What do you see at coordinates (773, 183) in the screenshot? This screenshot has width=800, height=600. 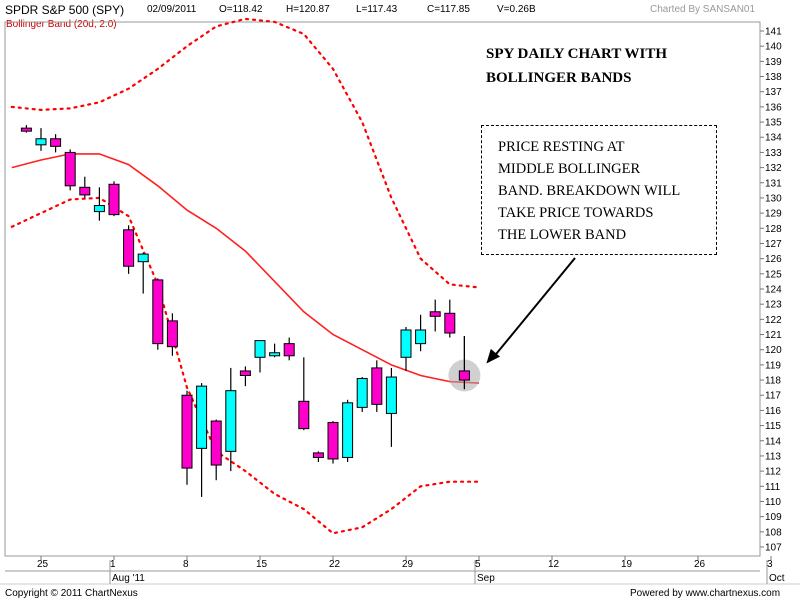 I see `y-tick-label: 131` at bounding box center [773, 183].